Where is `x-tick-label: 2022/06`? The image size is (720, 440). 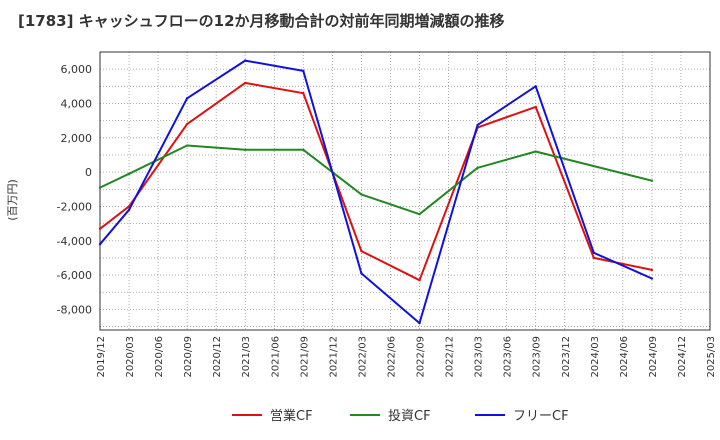
x-tick-label: 2022/06 is located at coordinates (391, 357).